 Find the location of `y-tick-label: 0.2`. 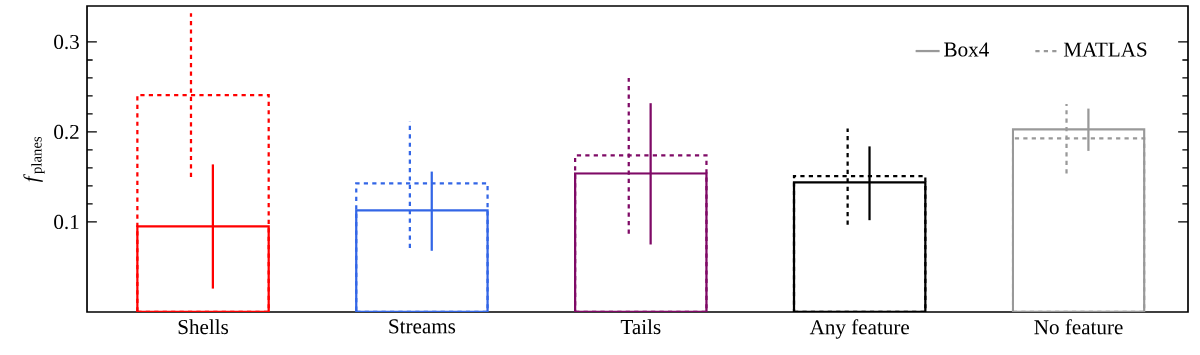

y-tick-label: 0.2 is located at coordinates (66, 132).